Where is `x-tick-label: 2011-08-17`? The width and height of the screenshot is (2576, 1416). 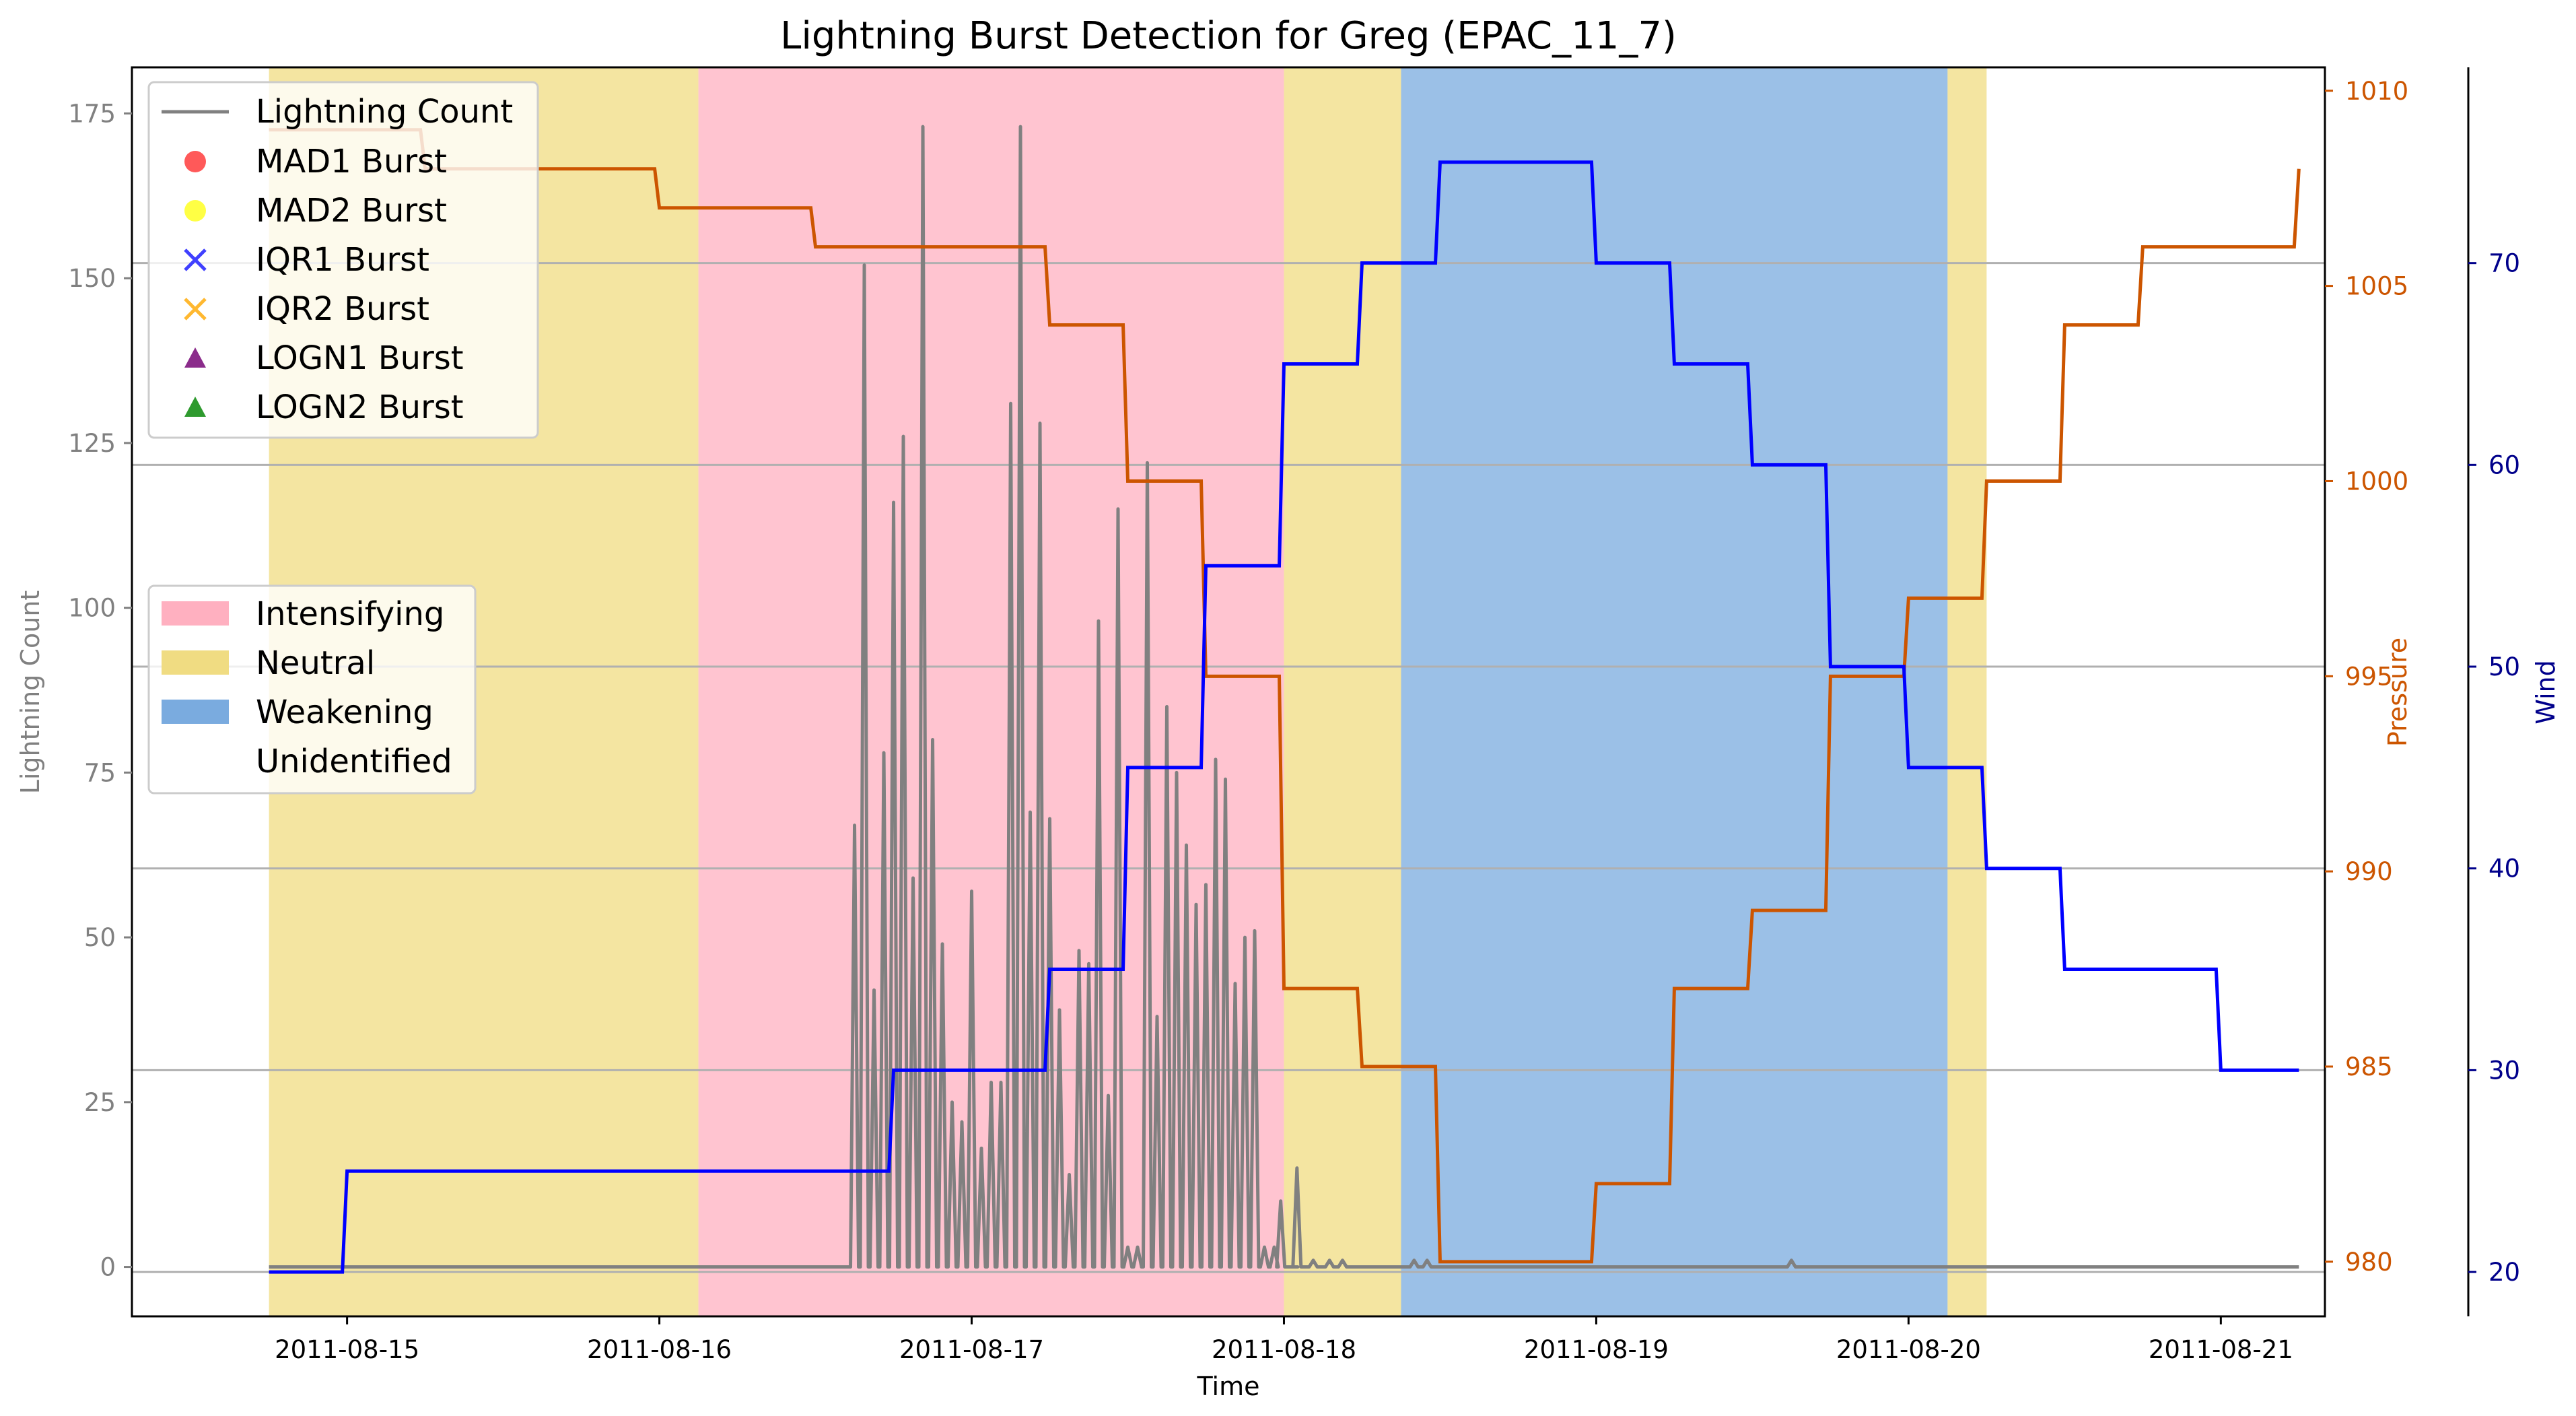 x-tick-label: 2011-08-17 is located at coordinates (971, 1349).